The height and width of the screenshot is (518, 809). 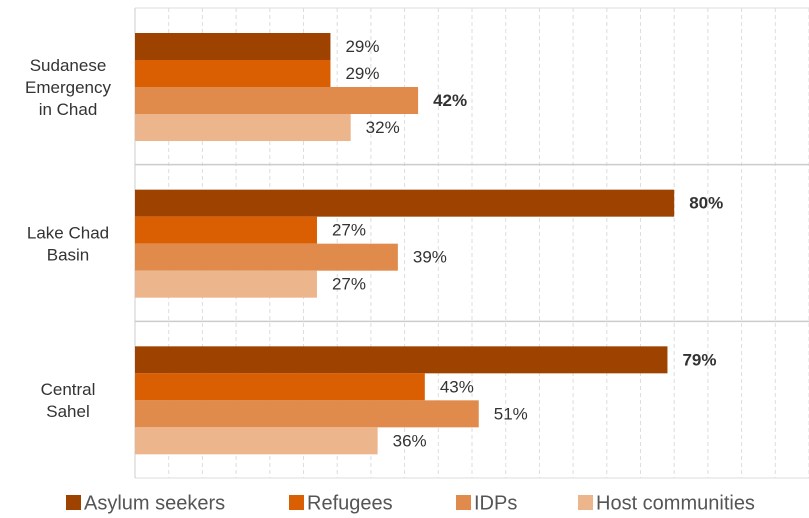 I want to click on data-label: 42%, so click(x=450, y=100).